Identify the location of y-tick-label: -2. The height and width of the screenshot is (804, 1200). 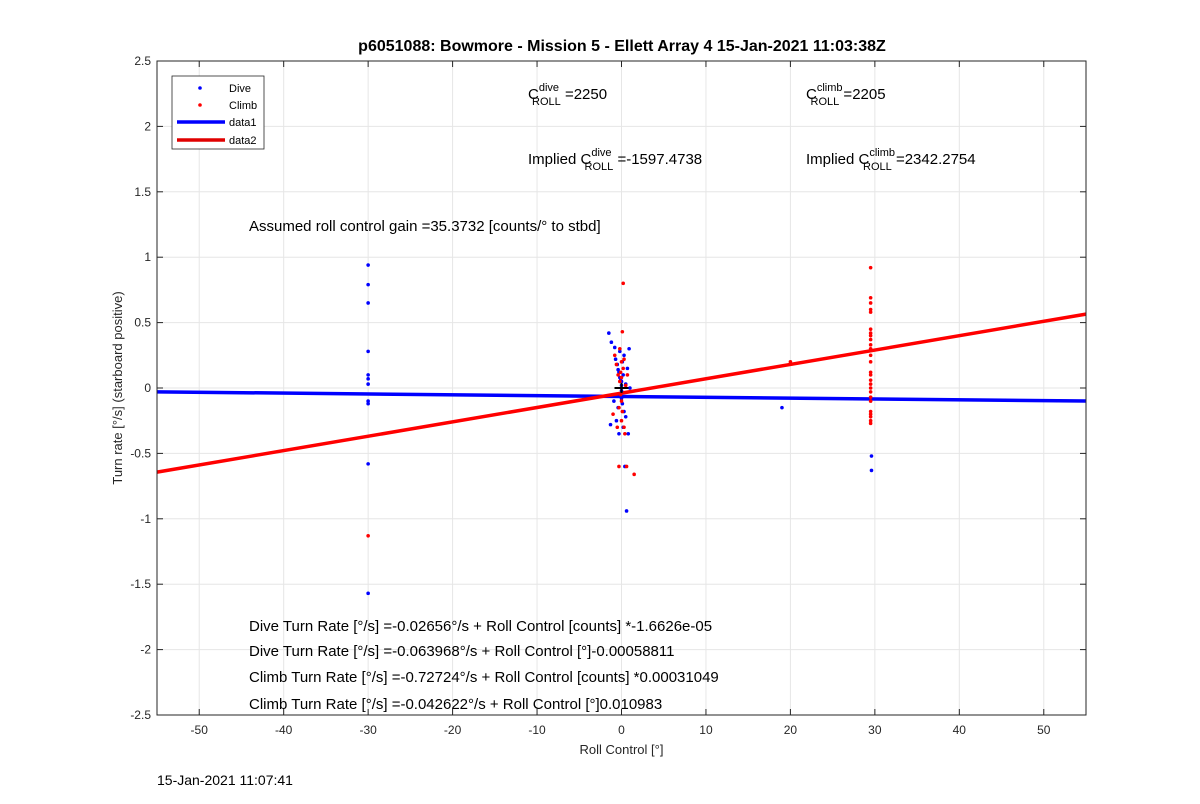
(145, 650).